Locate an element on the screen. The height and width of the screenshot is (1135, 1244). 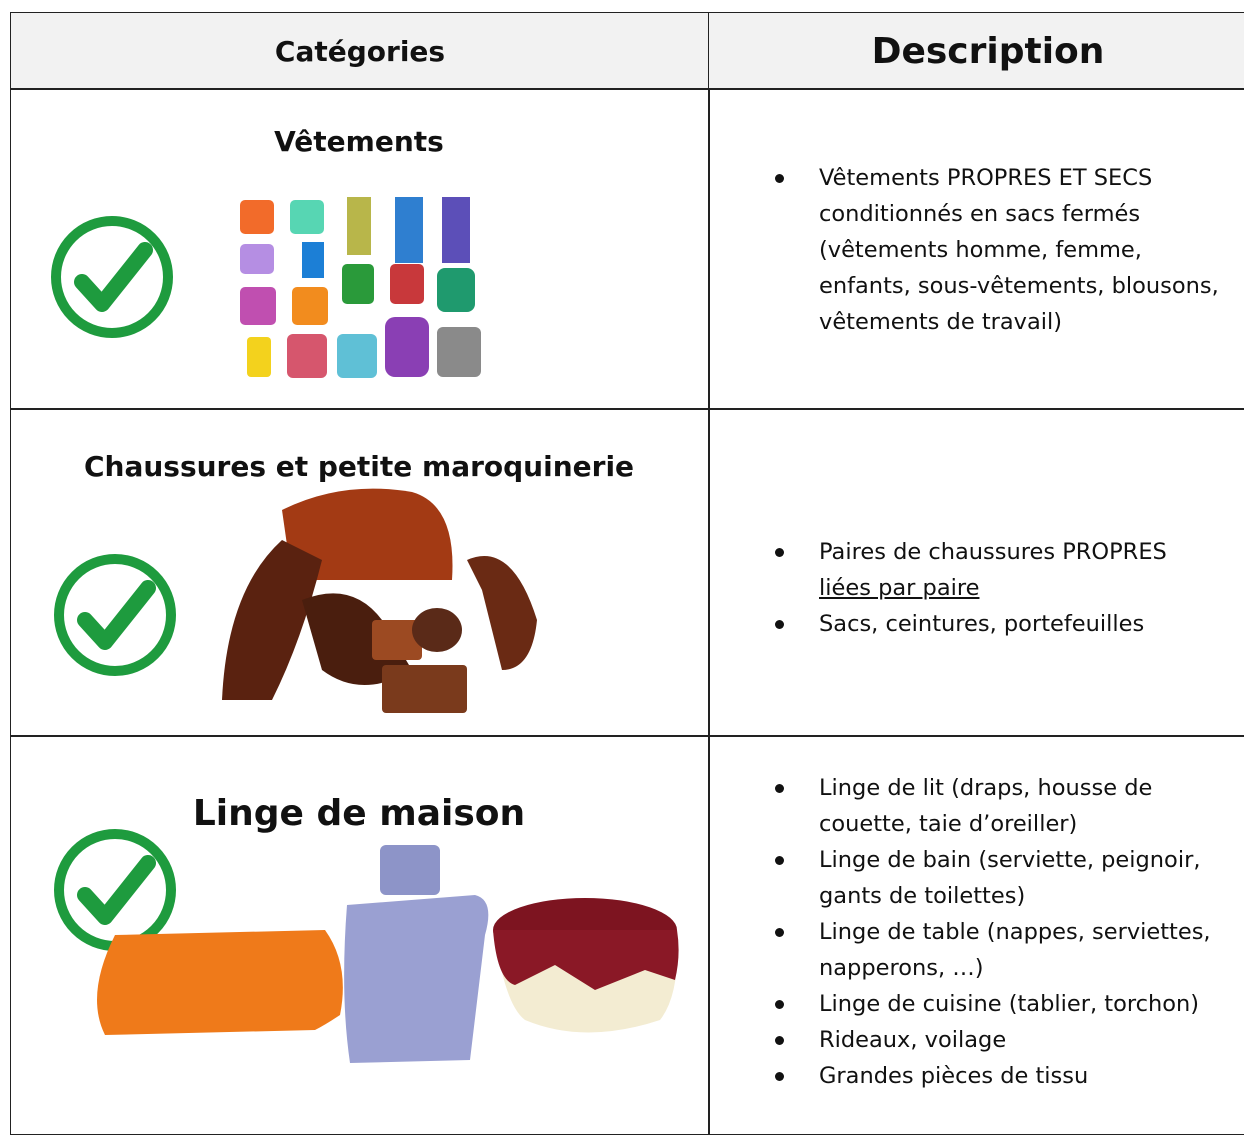
description-item: Linge de cuisine (tablier, torchon) is located at coordinates (997, 1004).